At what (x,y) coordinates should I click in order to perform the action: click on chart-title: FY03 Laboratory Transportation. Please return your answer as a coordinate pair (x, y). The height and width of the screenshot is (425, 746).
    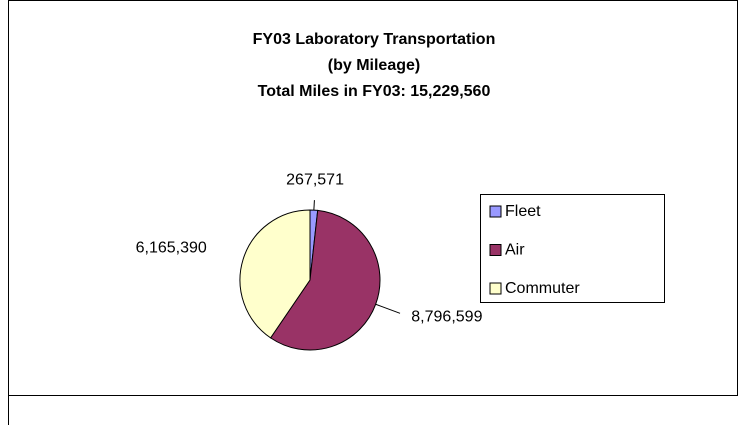
    Looking at the image, I should click on (374, 39).